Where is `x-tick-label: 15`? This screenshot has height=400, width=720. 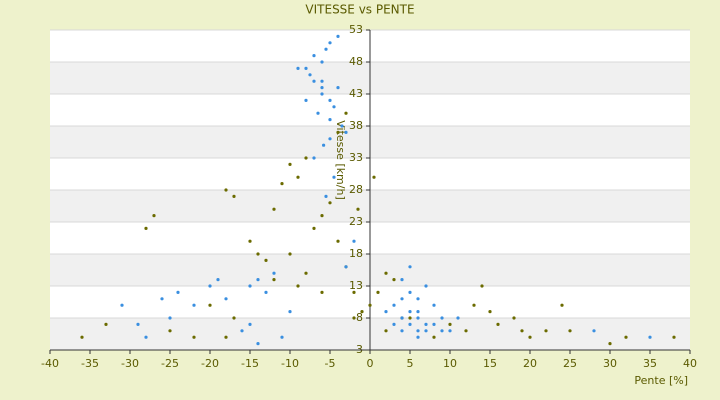 x-tick-label: 15 is located at coordinates (490, 363).